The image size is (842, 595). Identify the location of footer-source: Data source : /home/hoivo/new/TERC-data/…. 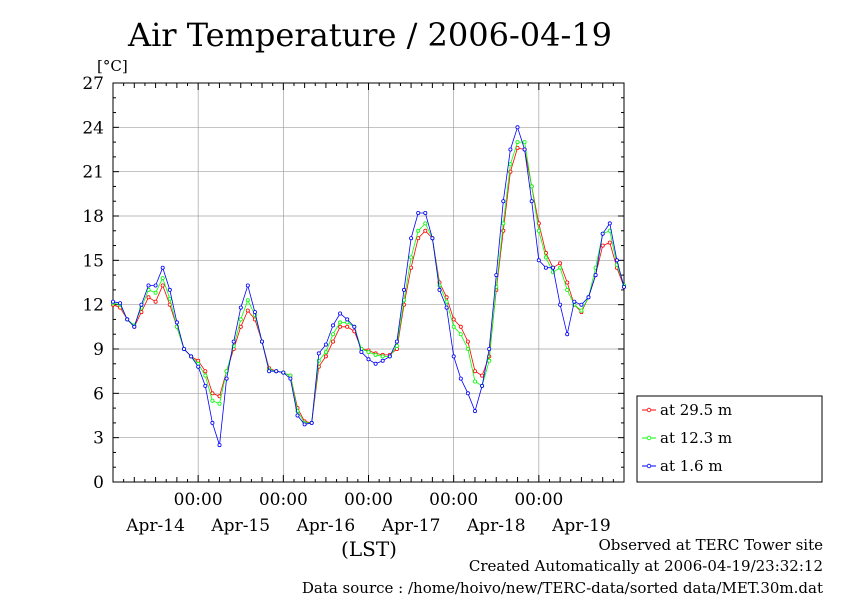
(562, 587).